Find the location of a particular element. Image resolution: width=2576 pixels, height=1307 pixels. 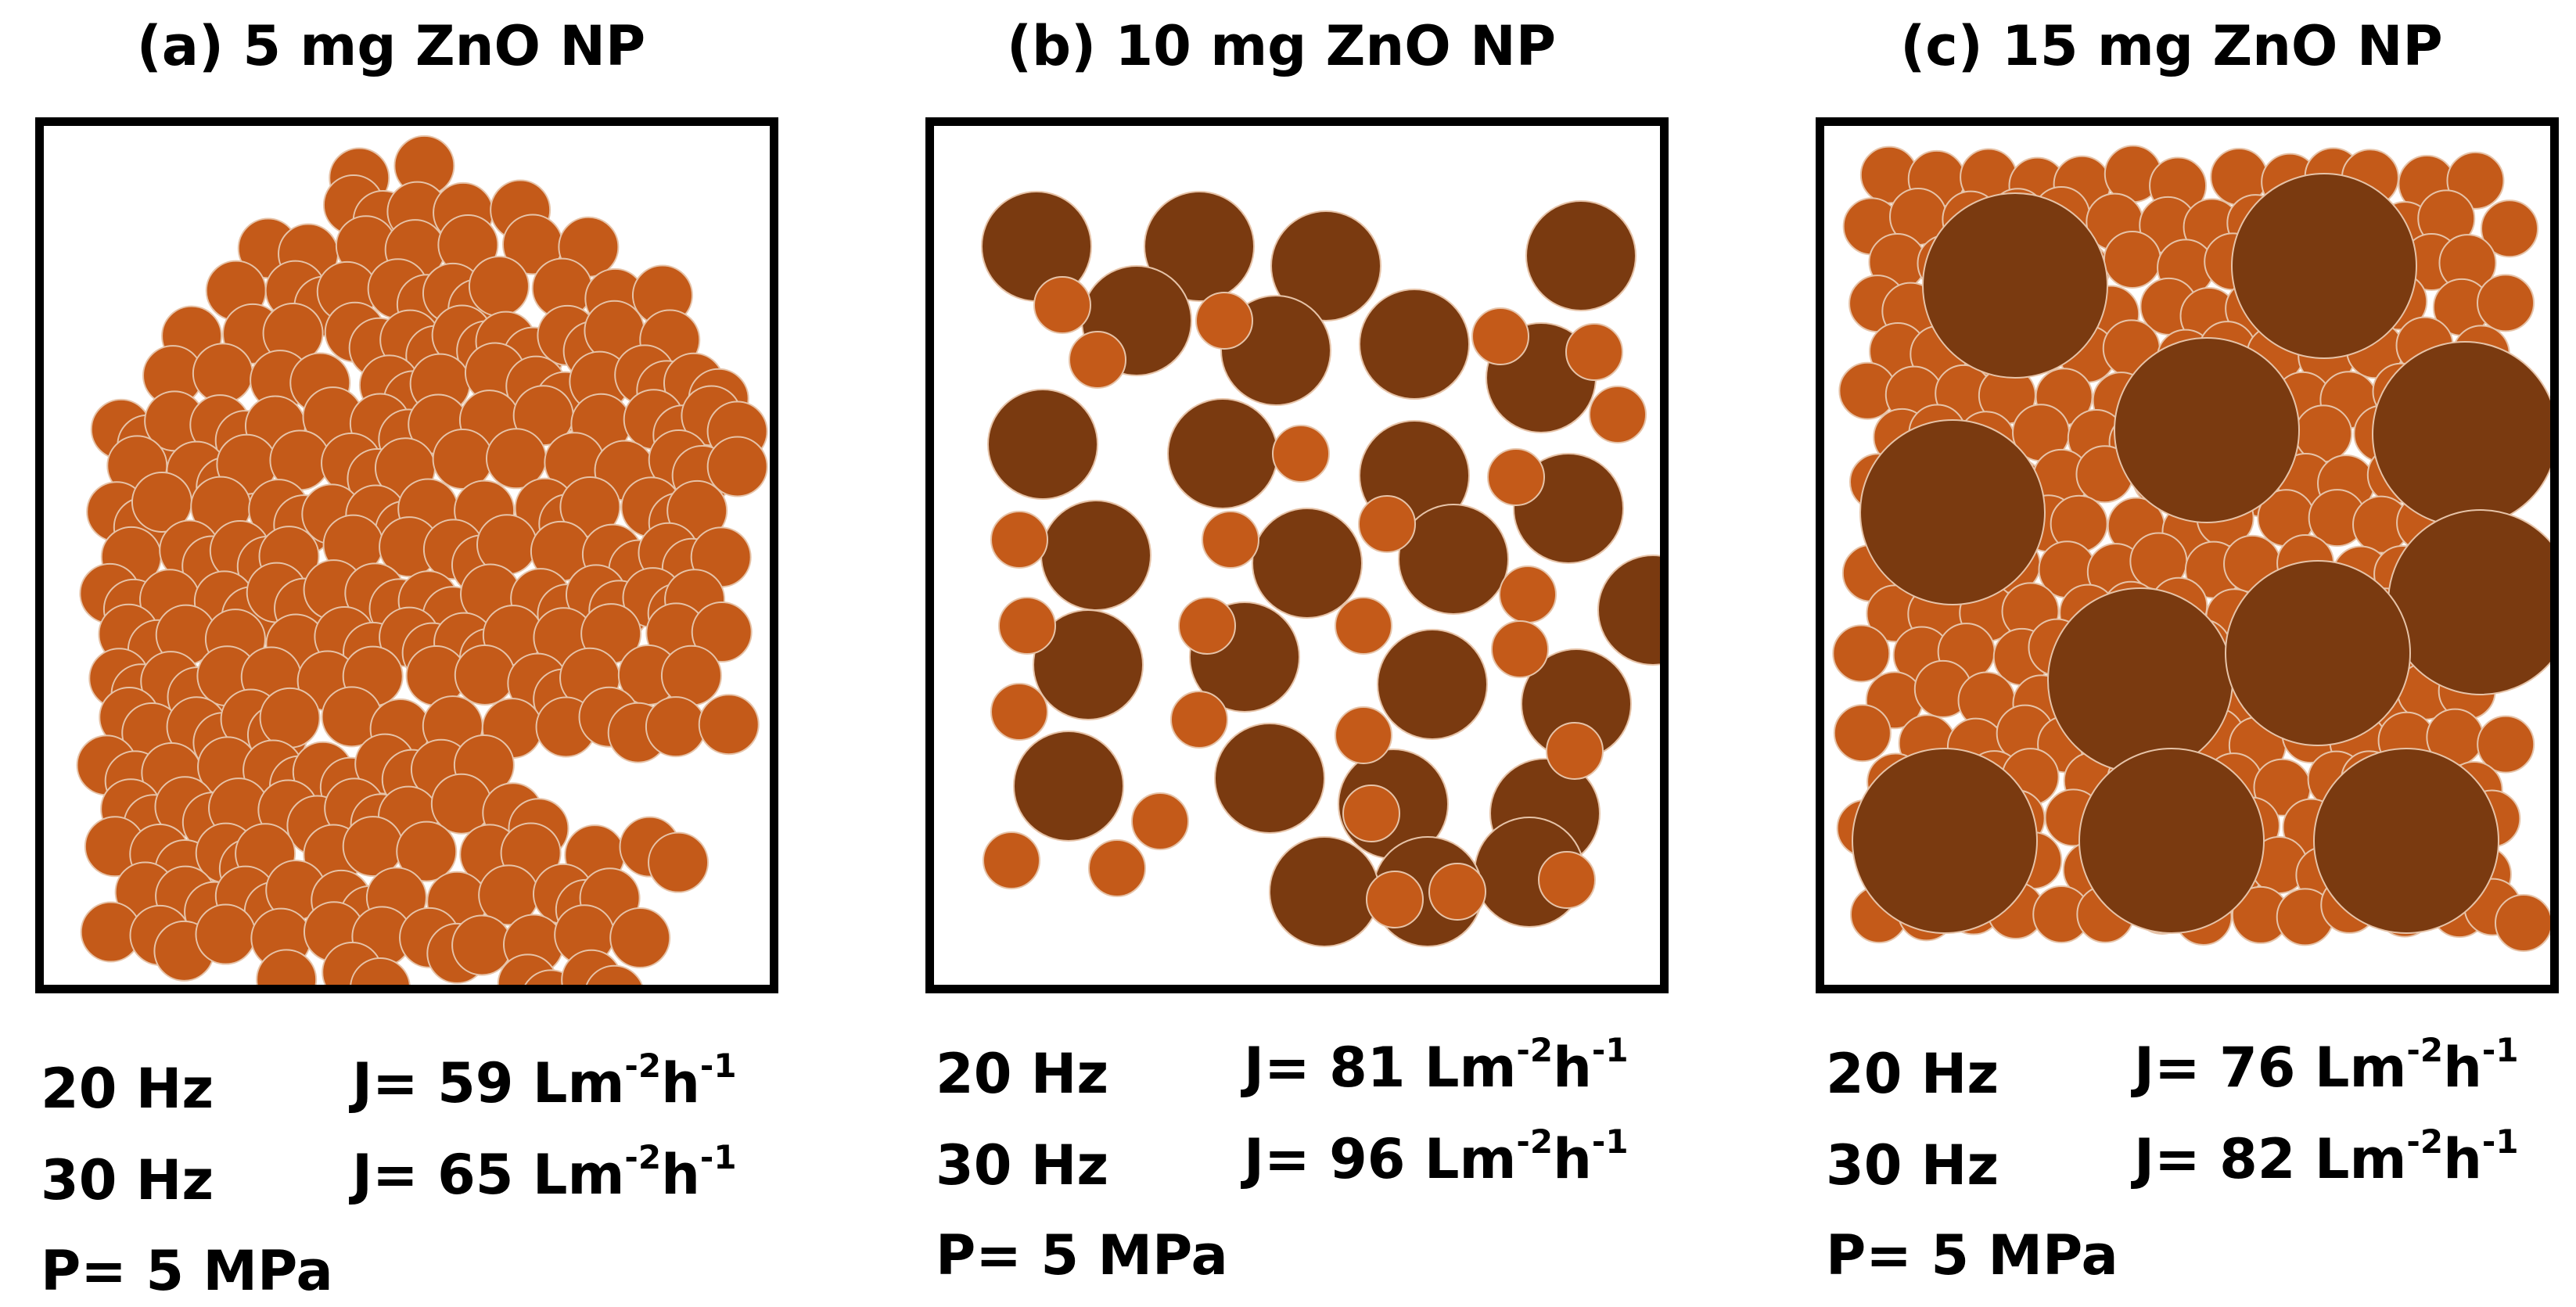

panel-b-flux-20: J= 81 Lm-2h-1 is located at coordinates (1436, 1065).